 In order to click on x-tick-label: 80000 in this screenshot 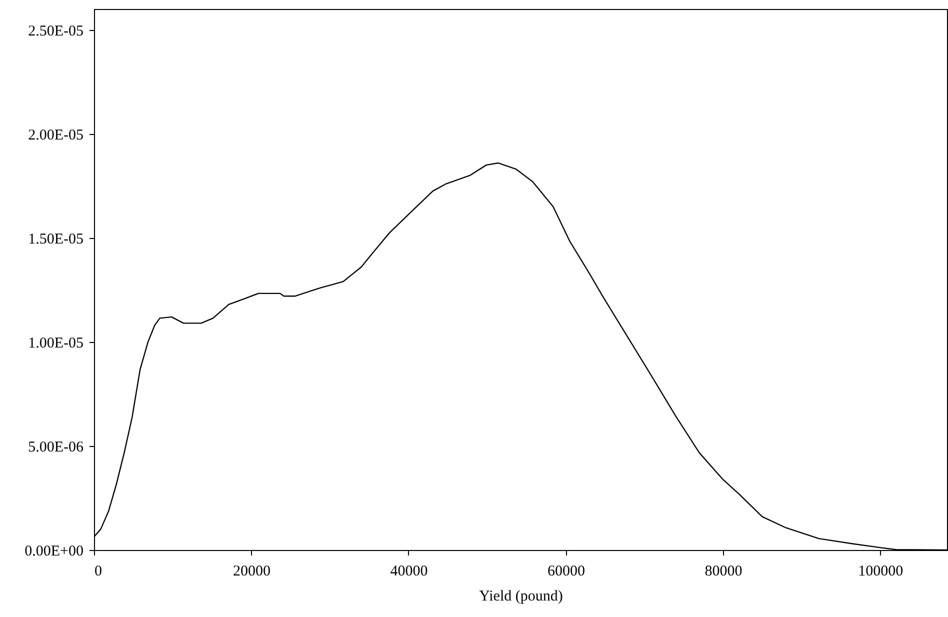, I will do `click(723, 572)`.